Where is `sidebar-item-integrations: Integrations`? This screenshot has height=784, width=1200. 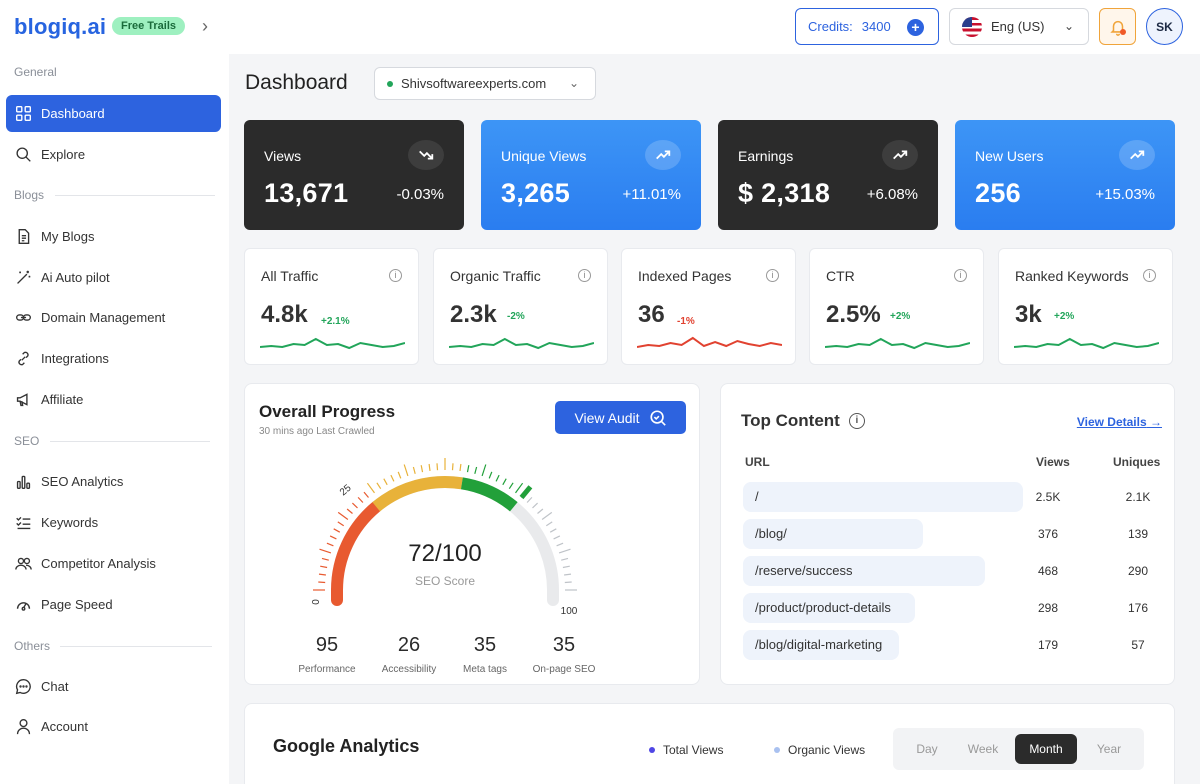
sidebar-item-integrations: Integrations is located at coordinates (113, 358).